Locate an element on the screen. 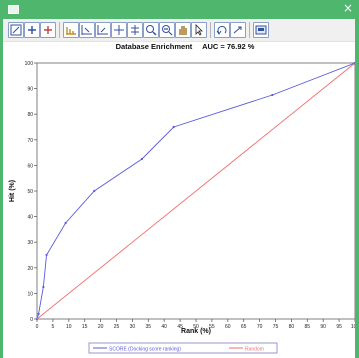 Image resolution: width=359 pixels, height=358 pixels. pointer-icon is located at coordinates (199, 30).